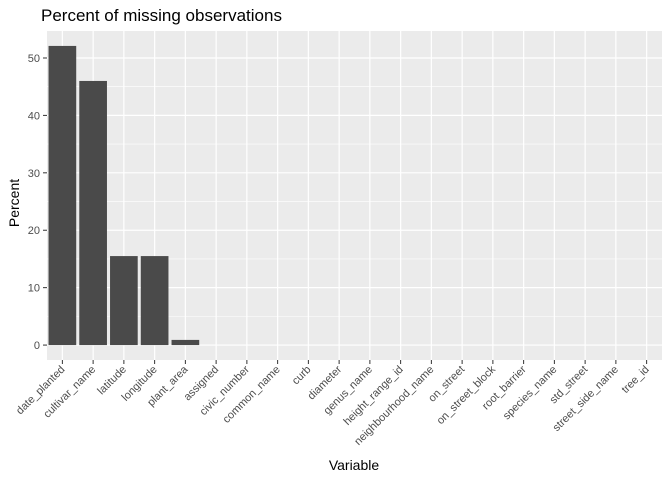 This screenshot has height=480, width=672. What do you see at coordinates (635, 380) in the screenshot?
I see `x-tick-label: tree_id` at bounding box center [635, 380].